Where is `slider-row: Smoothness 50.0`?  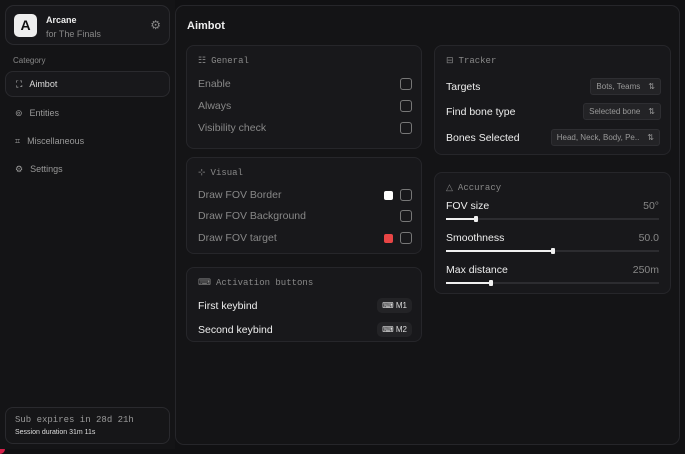
slider-row: Smoothness 50.0 is located at coordinates (552, 238).